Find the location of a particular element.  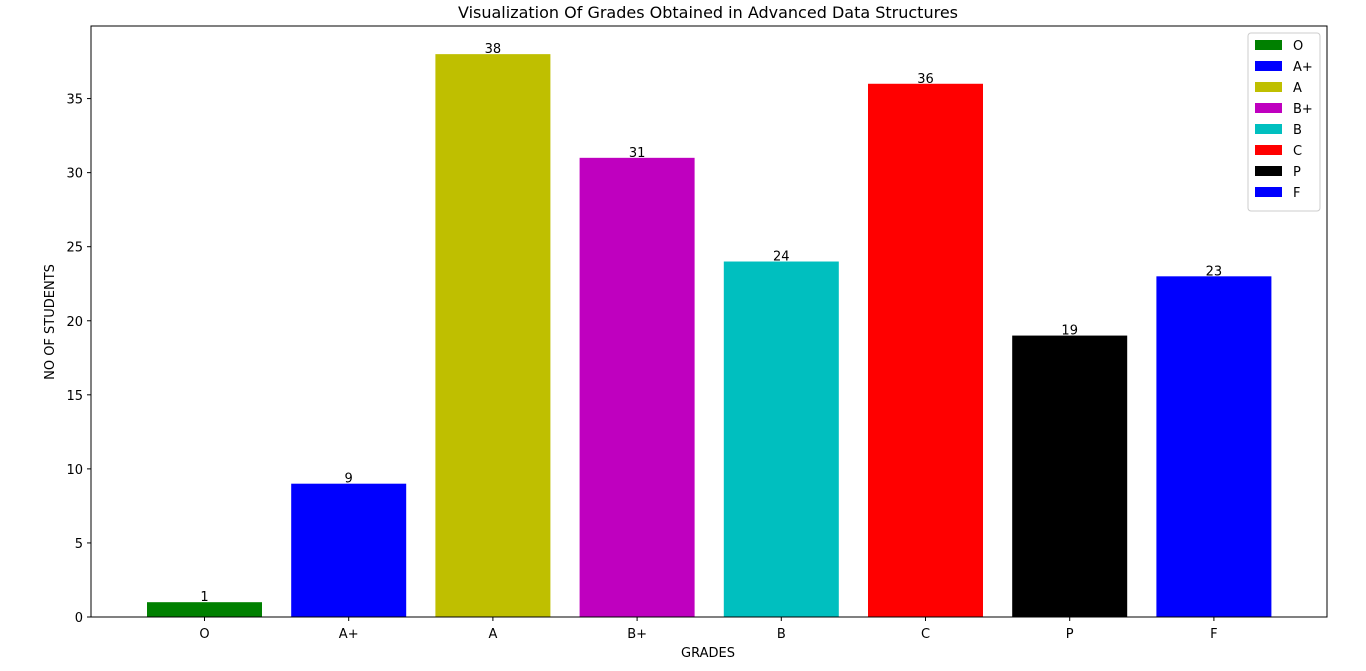

data-label-F: 23 is located at coordinates (1214, 271).